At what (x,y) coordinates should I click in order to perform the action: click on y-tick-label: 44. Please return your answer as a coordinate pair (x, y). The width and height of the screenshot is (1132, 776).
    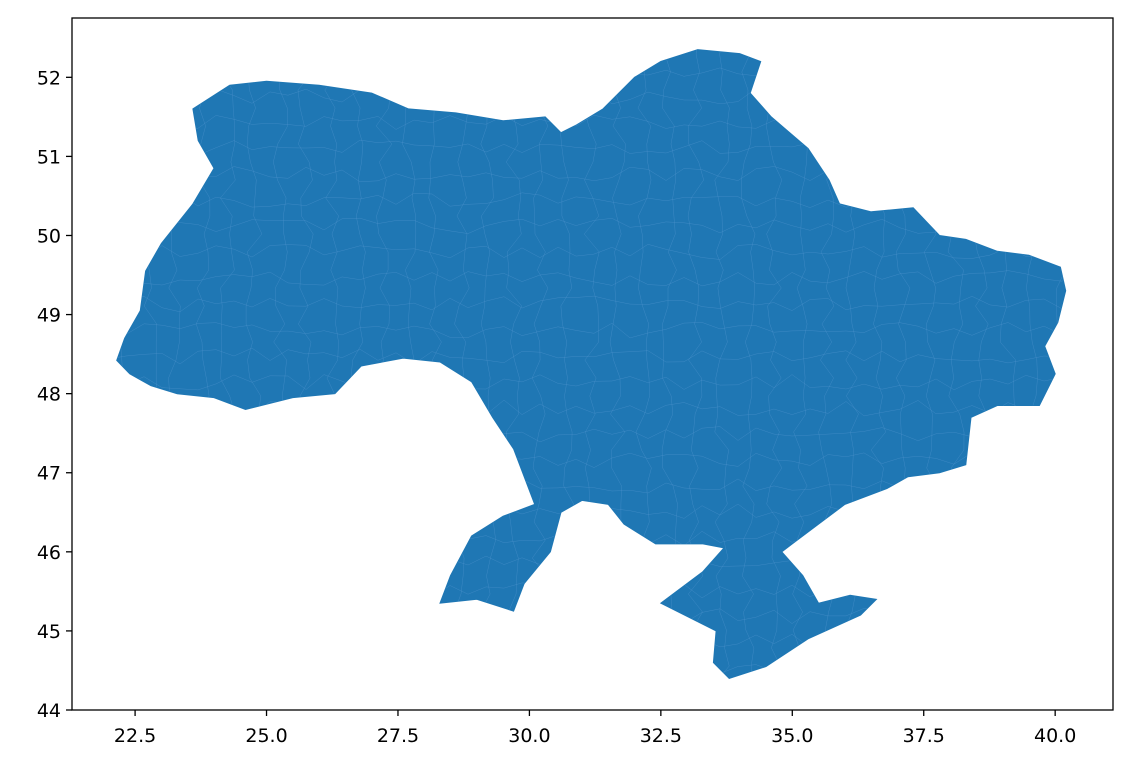
    Looking at the image, I should click on (49, 711).